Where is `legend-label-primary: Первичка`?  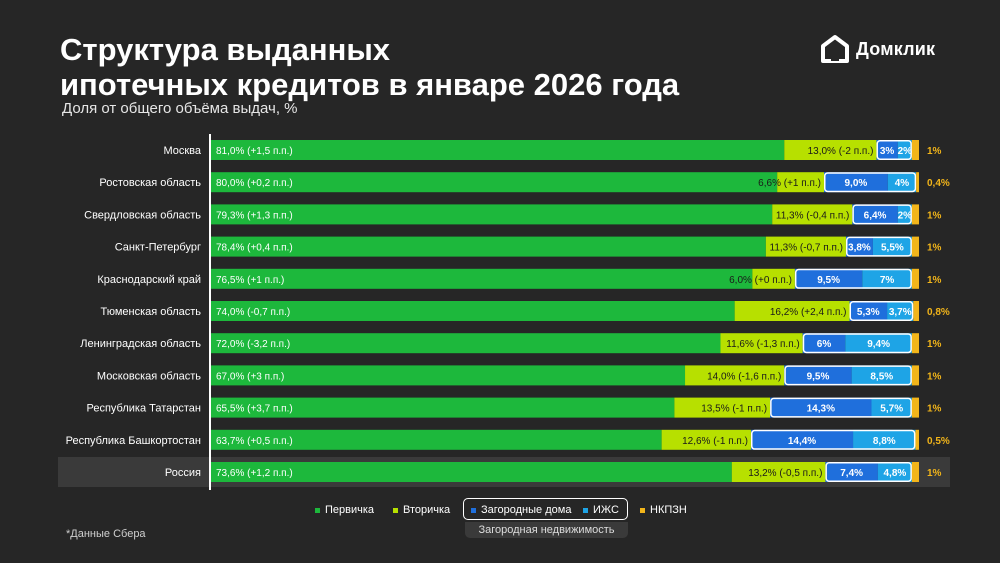
legend-label-primary: Первичка is located at coordinates (350, 510).